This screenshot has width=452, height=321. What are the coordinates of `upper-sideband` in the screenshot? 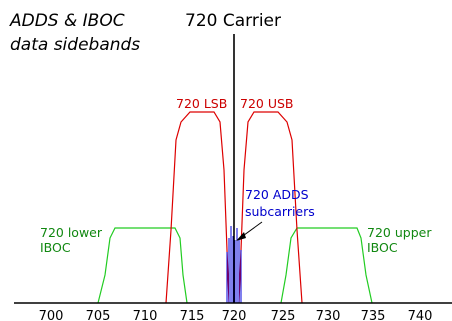 It's located at (270, 207).